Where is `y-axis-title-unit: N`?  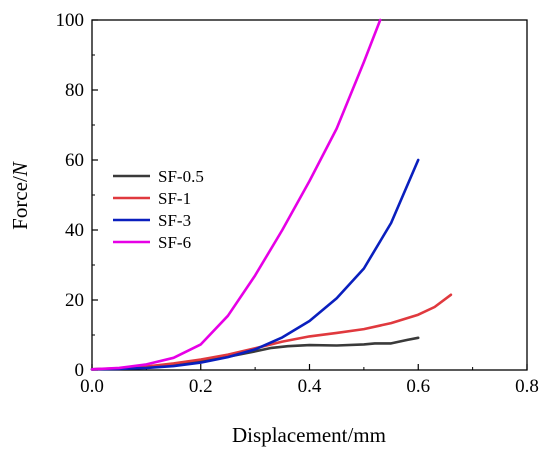
y-axis-title-unit: N is located at coordinates (20, 169).